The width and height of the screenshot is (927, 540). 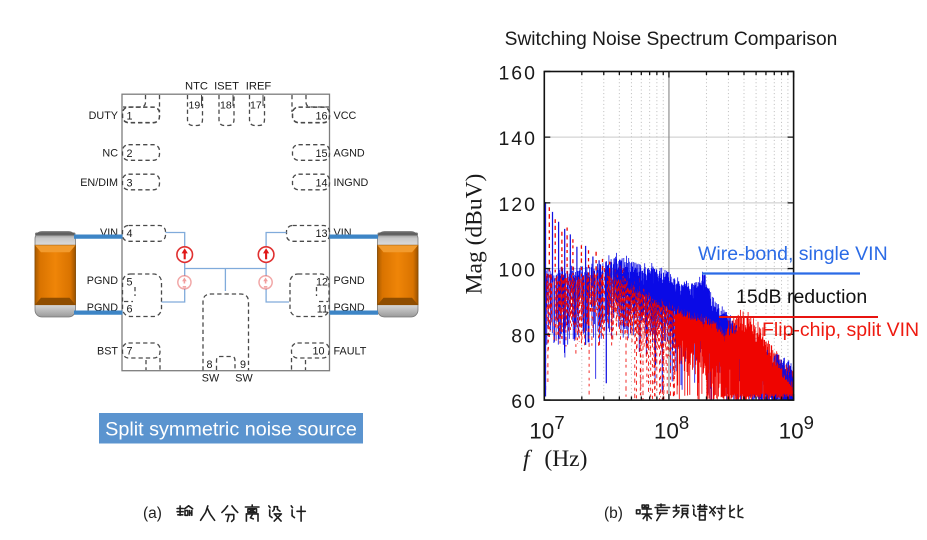 What do you see at coordinates (318, 352) in the screenshot?
I see `svg-text: 10` at bounding box center [318, 352].